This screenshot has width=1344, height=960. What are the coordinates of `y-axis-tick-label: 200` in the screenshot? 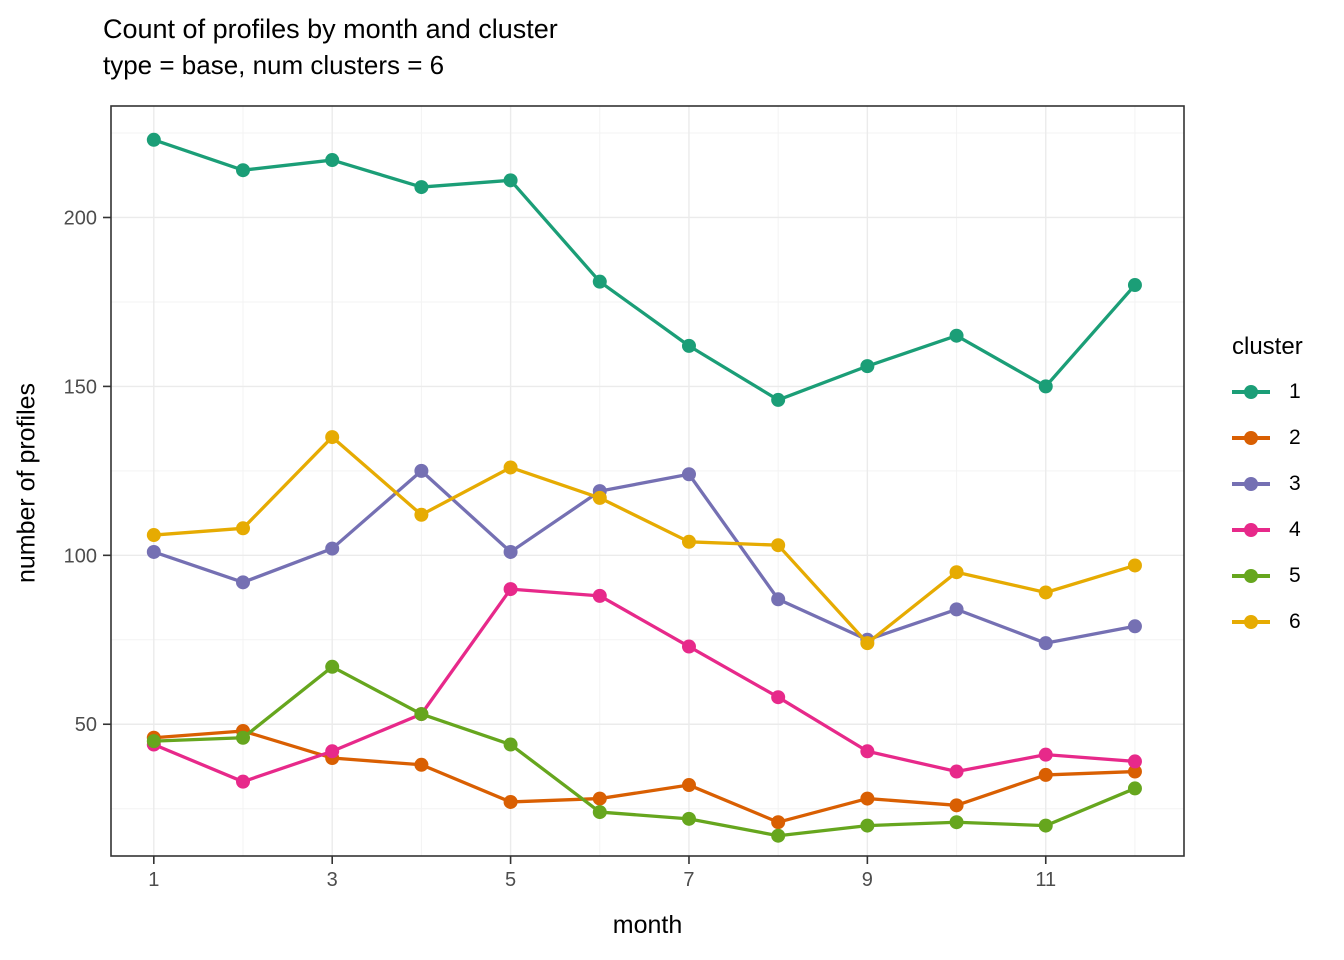 It's located at (80, 218).